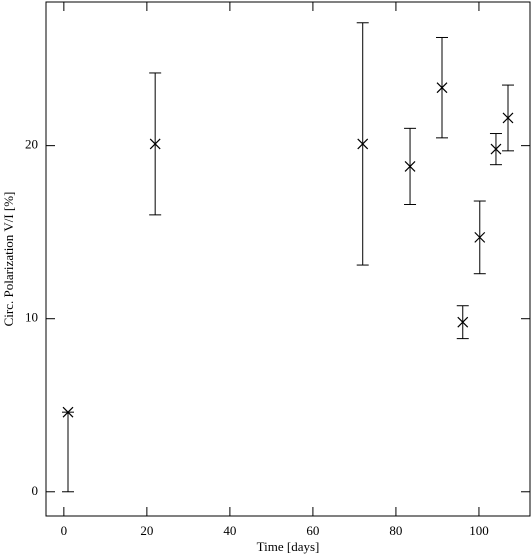 This screenshot has height=556, width=531. I want to click on x-tick-label: 20, so click(146, 530).